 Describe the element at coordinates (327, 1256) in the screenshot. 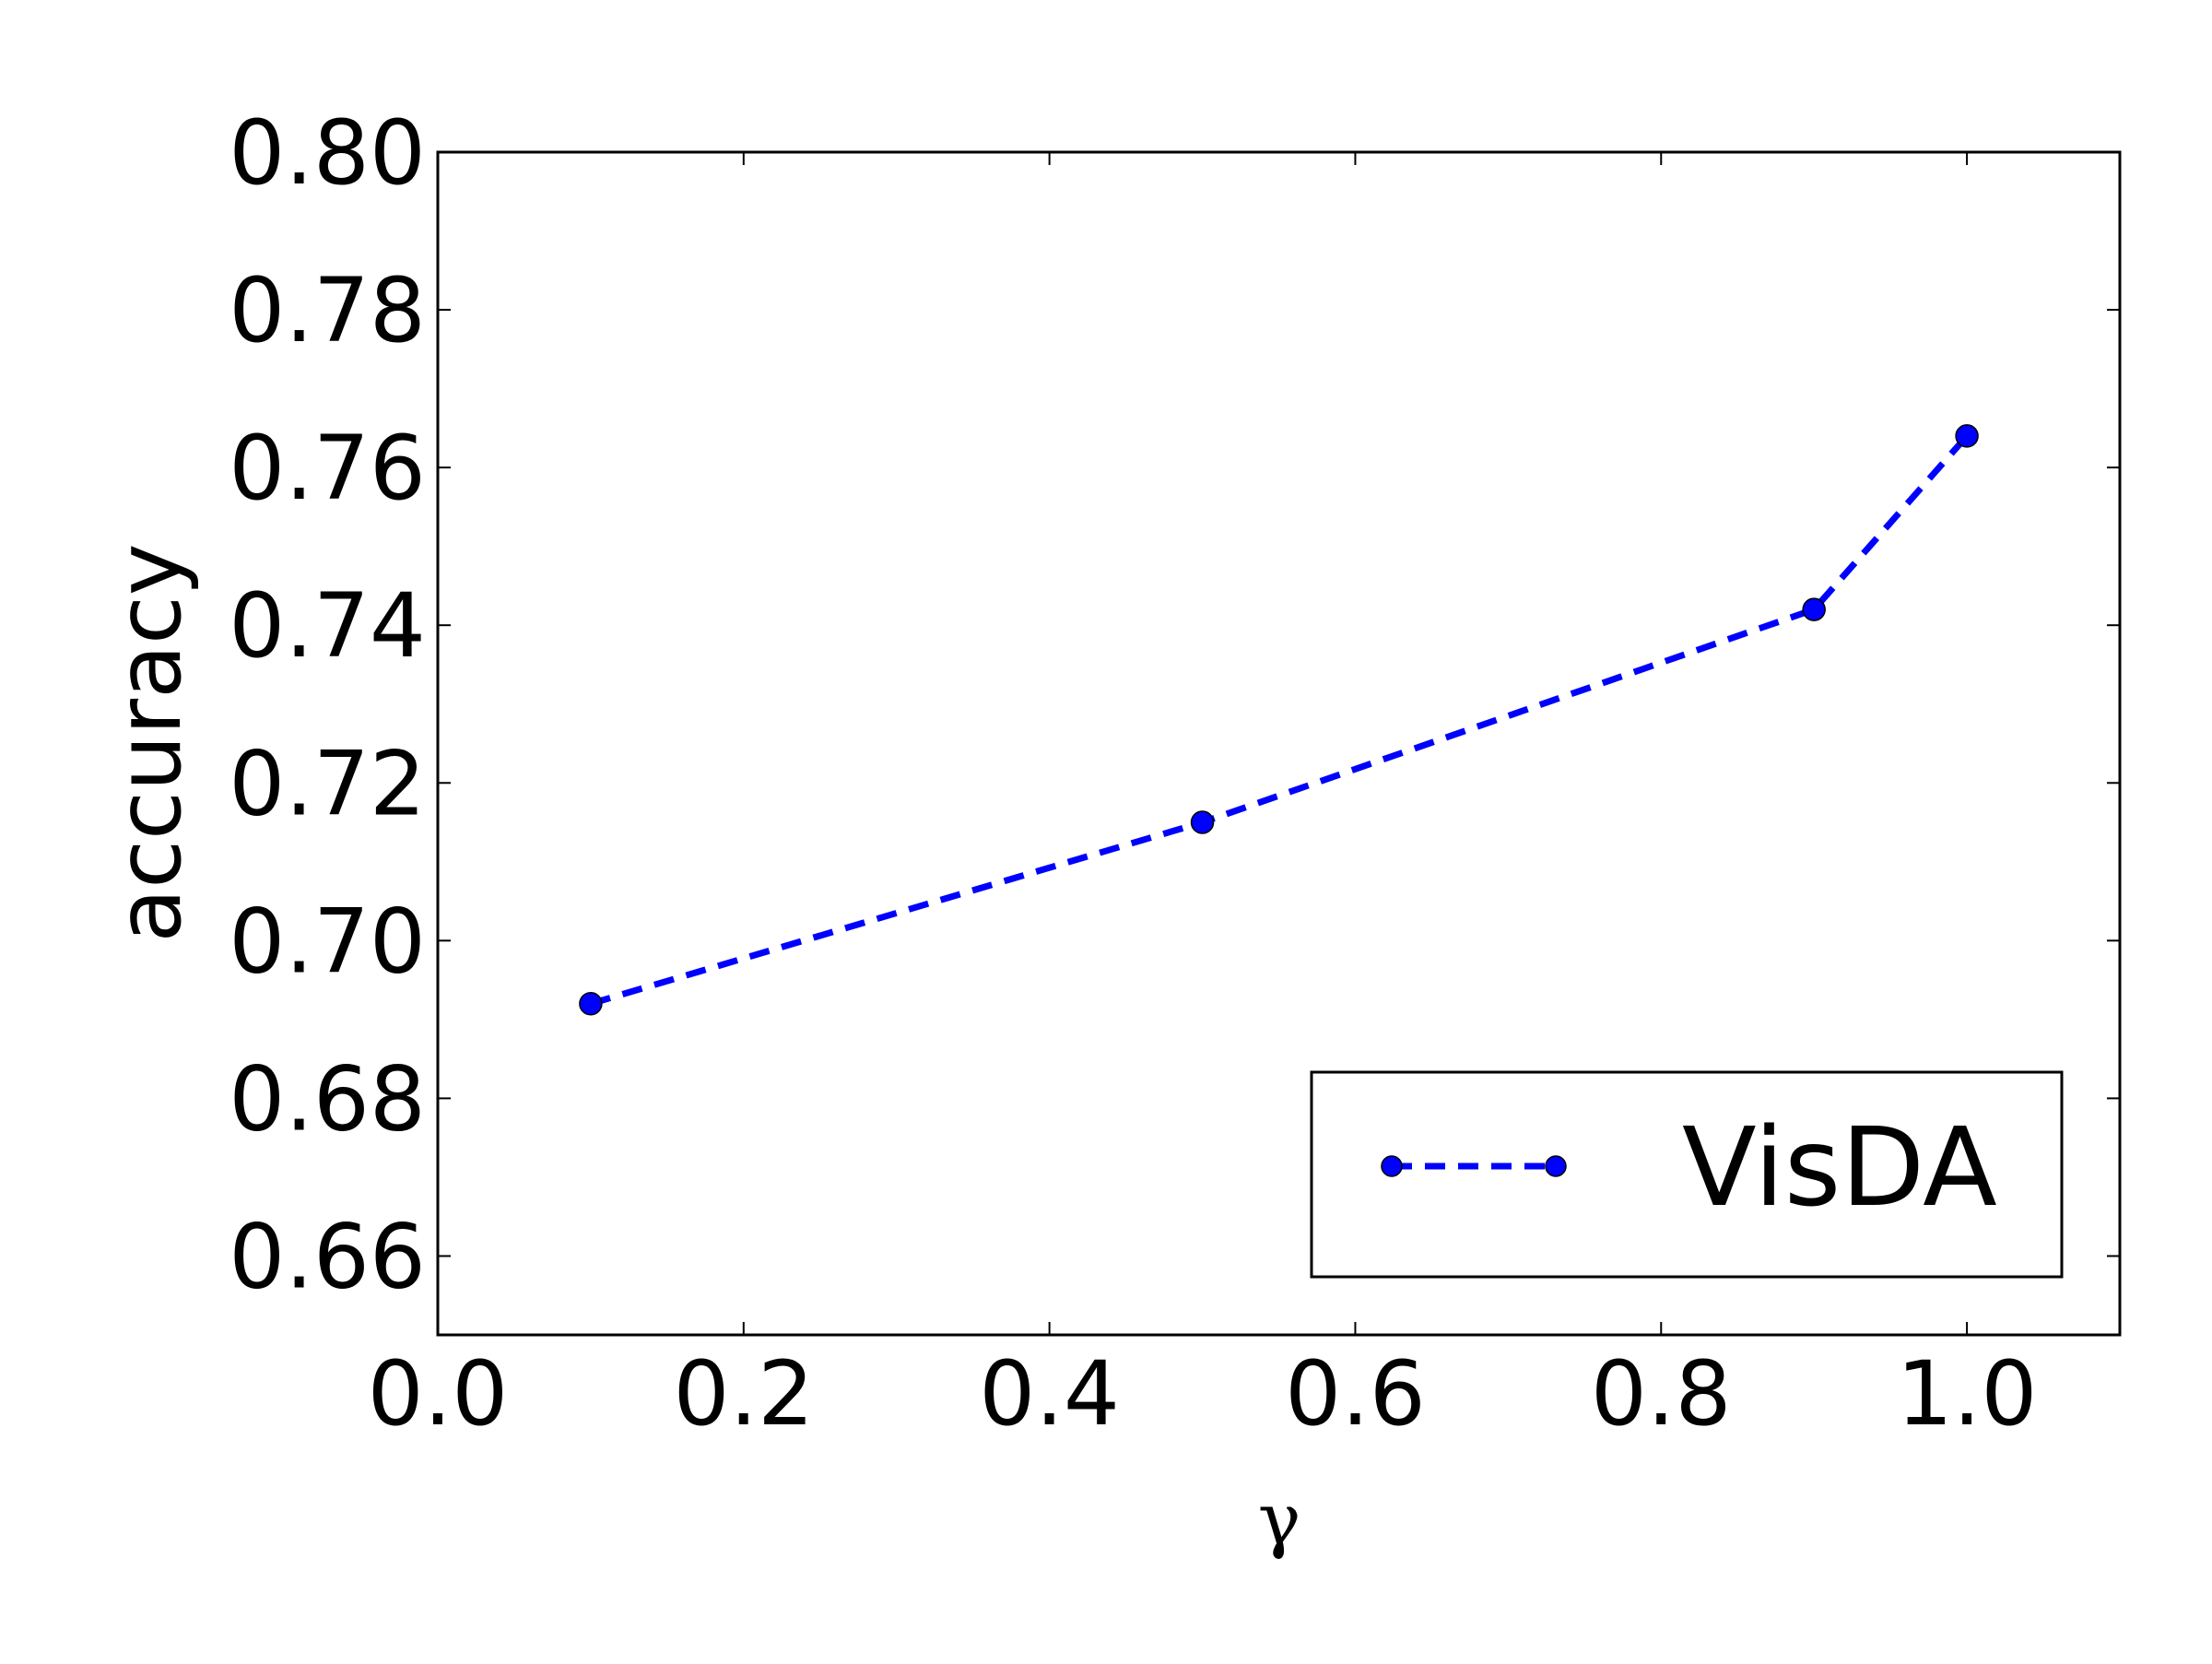

I see `y-tick-label: 0.66` at that location.